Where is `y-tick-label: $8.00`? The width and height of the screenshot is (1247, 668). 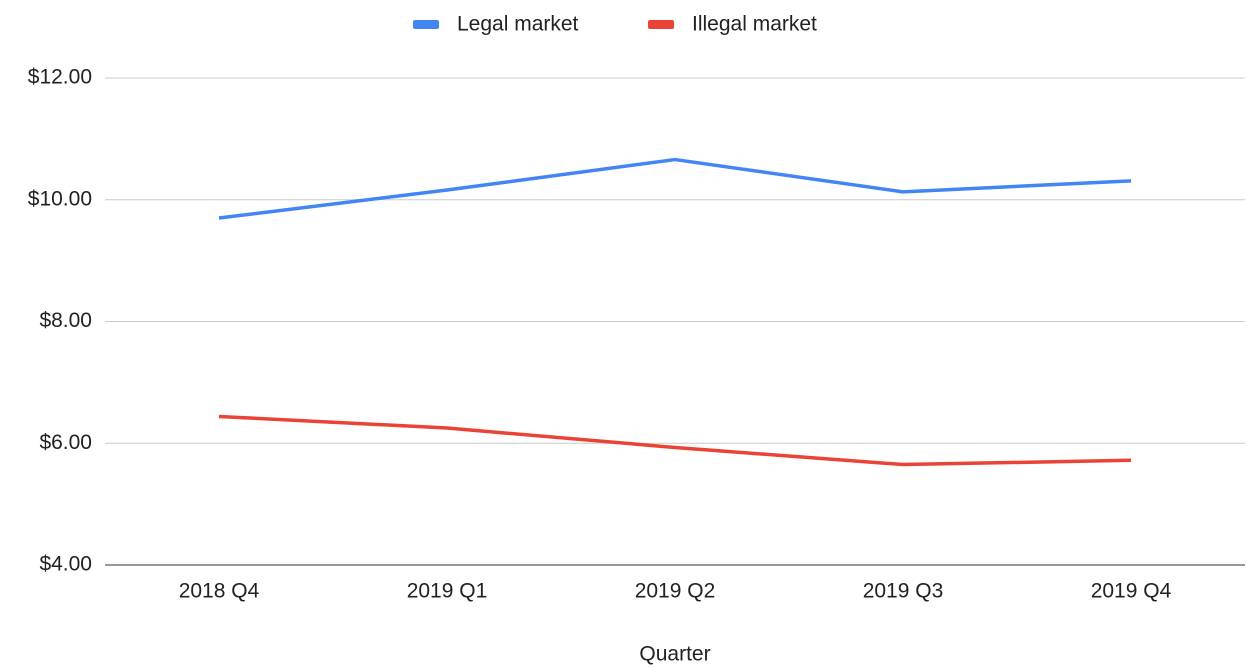 y-tick-label: $8.00 is located at coordinates (65, 320).